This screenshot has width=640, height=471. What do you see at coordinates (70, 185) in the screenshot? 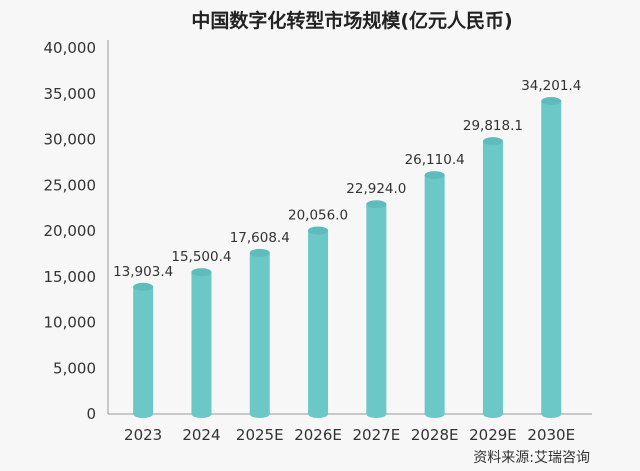
I see `y-tick-label: 25,000` at bounding box center [70, 185].